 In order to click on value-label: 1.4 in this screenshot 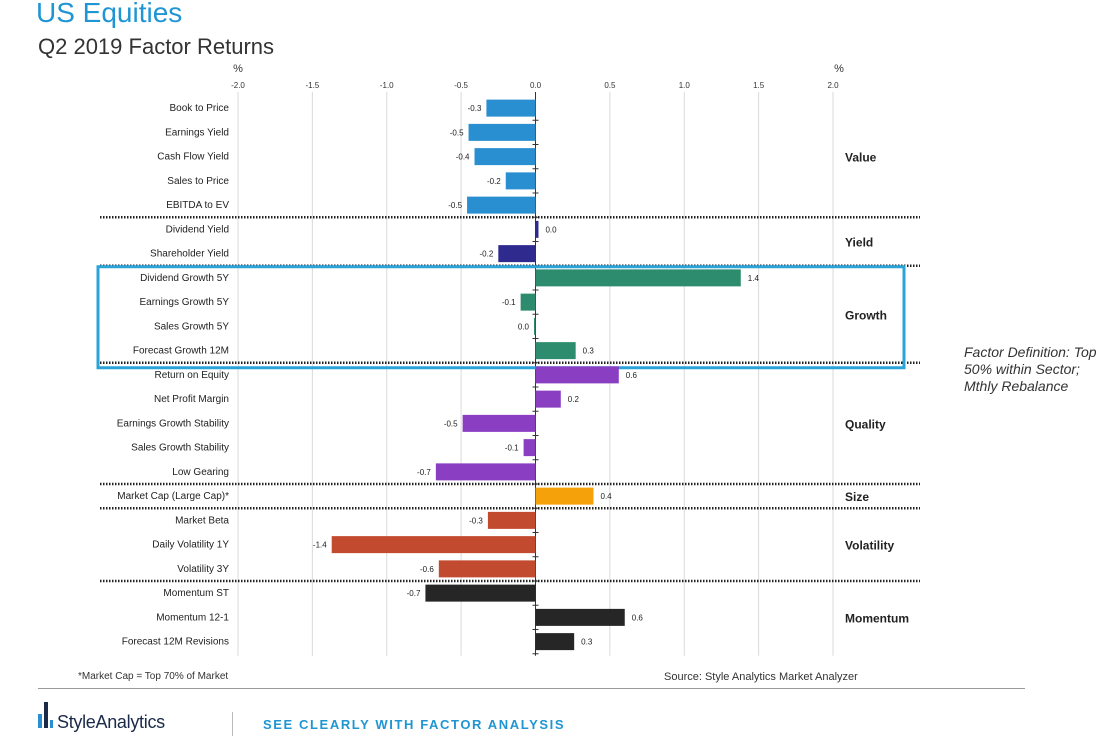, I will do `click(754, 278)`.